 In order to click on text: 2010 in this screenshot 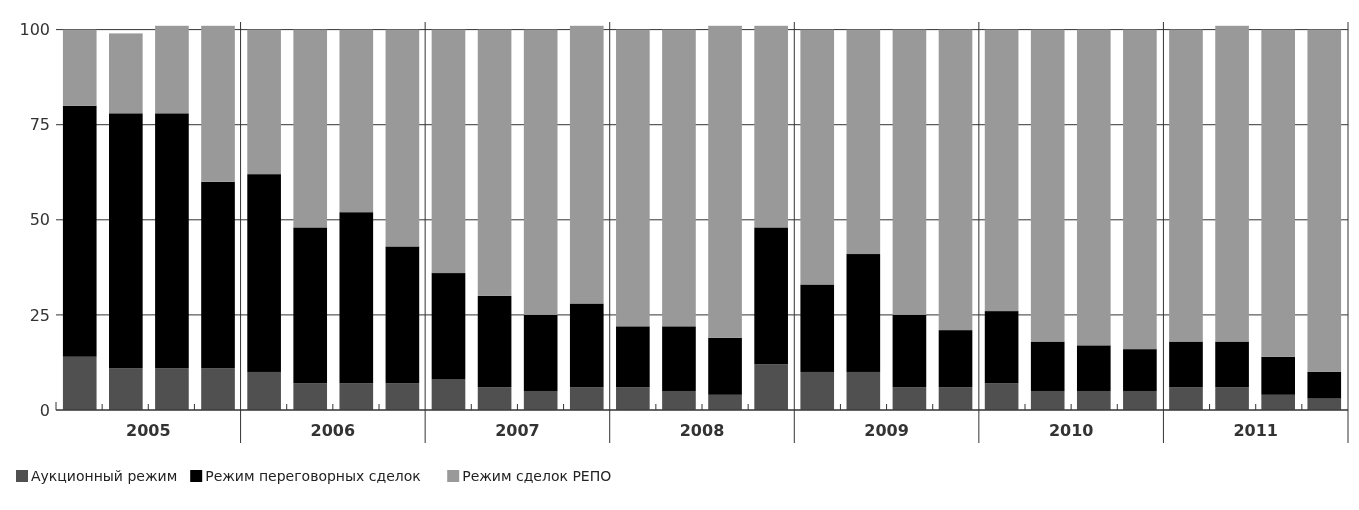, I will do `click(1071, 430)`.